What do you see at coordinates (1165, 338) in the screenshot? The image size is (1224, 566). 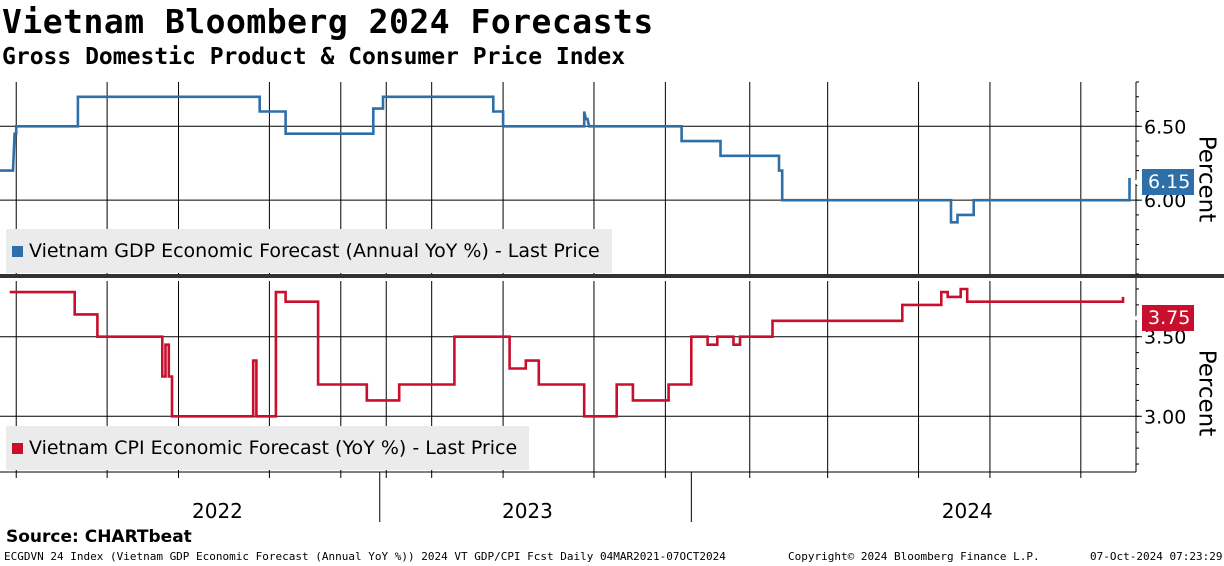 I see `y-tick-label: 3.50` at bounding box center [1165, 338].